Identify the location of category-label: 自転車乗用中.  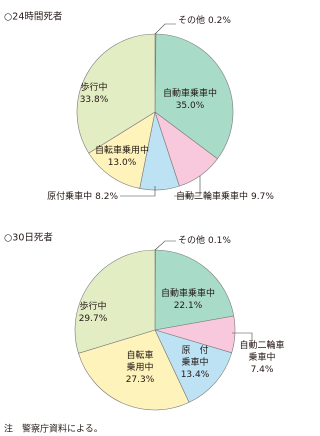
(122, 150).